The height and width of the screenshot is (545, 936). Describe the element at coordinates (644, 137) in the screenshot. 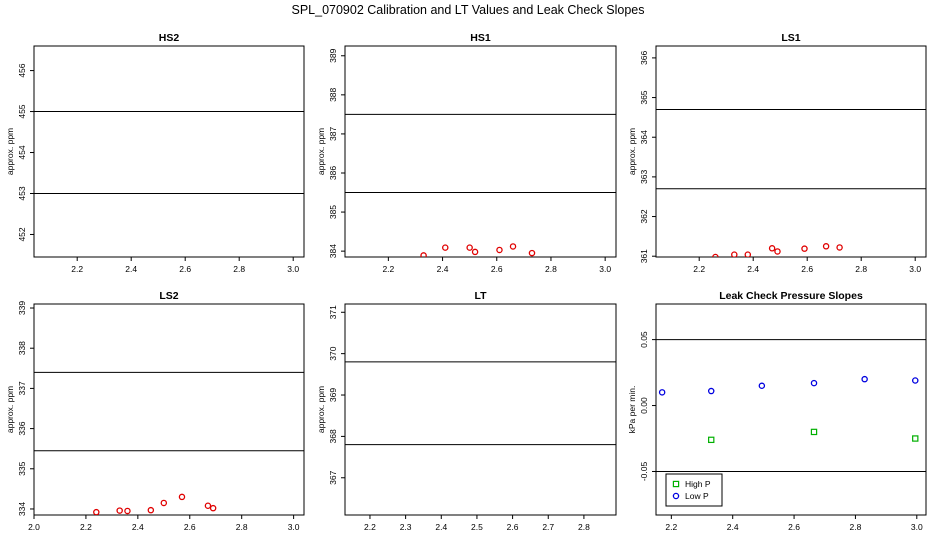

I see `y-tick-label: 364` at that location.